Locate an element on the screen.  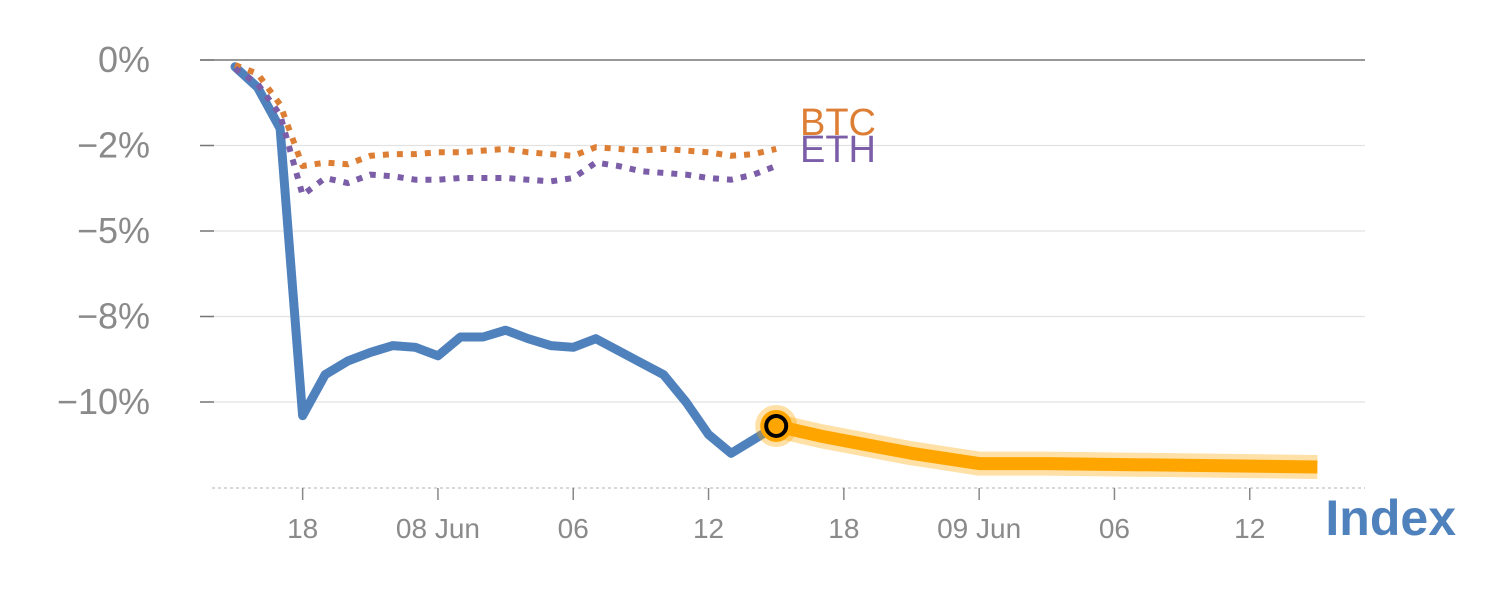
series-label-btc: BTC is located at coordinates (838, 123).